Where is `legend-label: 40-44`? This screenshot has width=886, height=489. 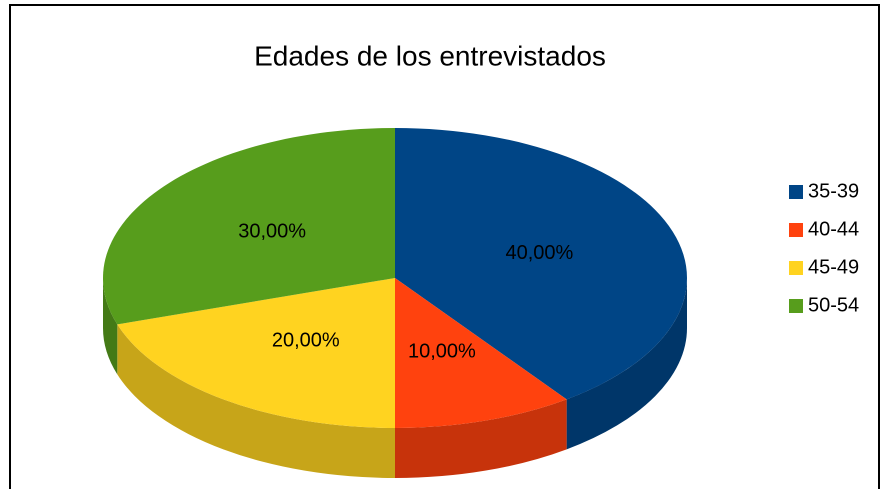
legend-label: 40-44 is located at coordinates (833, 229).